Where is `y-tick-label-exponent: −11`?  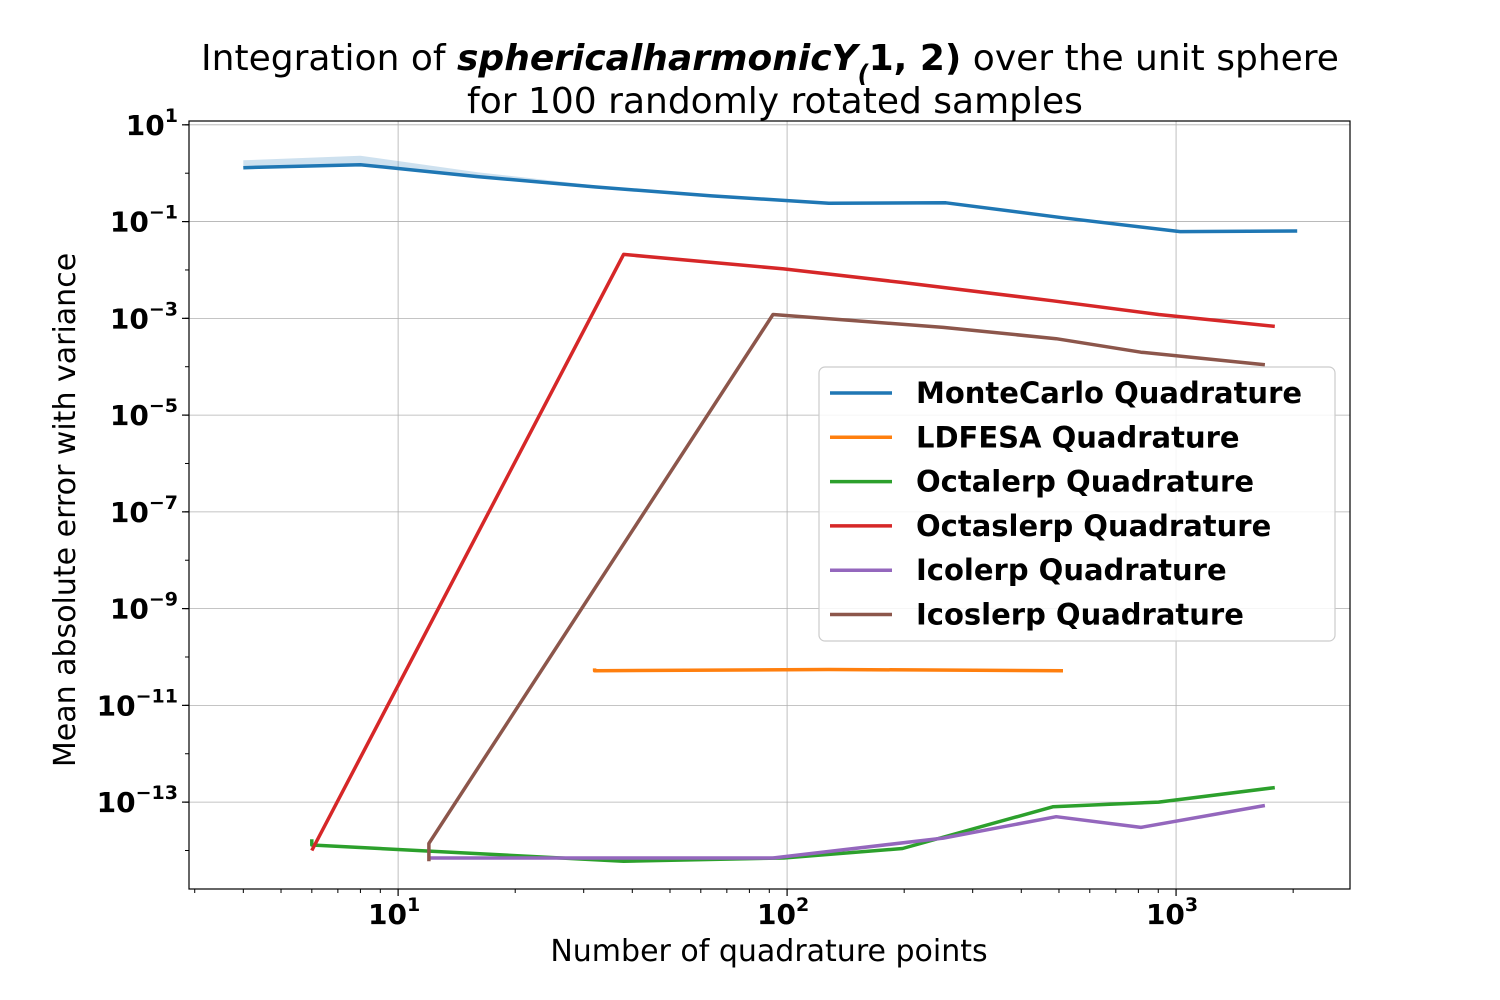 y-tick-label-exponent: −11 is located at coordinates (157, 696).